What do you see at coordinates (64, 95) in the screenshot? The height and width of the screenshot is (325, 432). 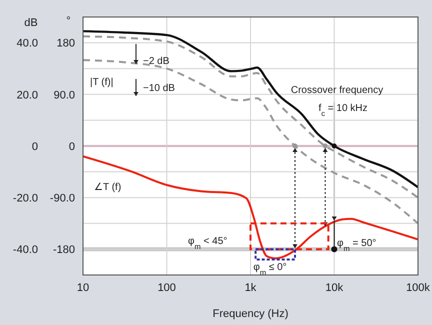 I see `y2-tick-label: 90.0` at bounding box center [64, 95].